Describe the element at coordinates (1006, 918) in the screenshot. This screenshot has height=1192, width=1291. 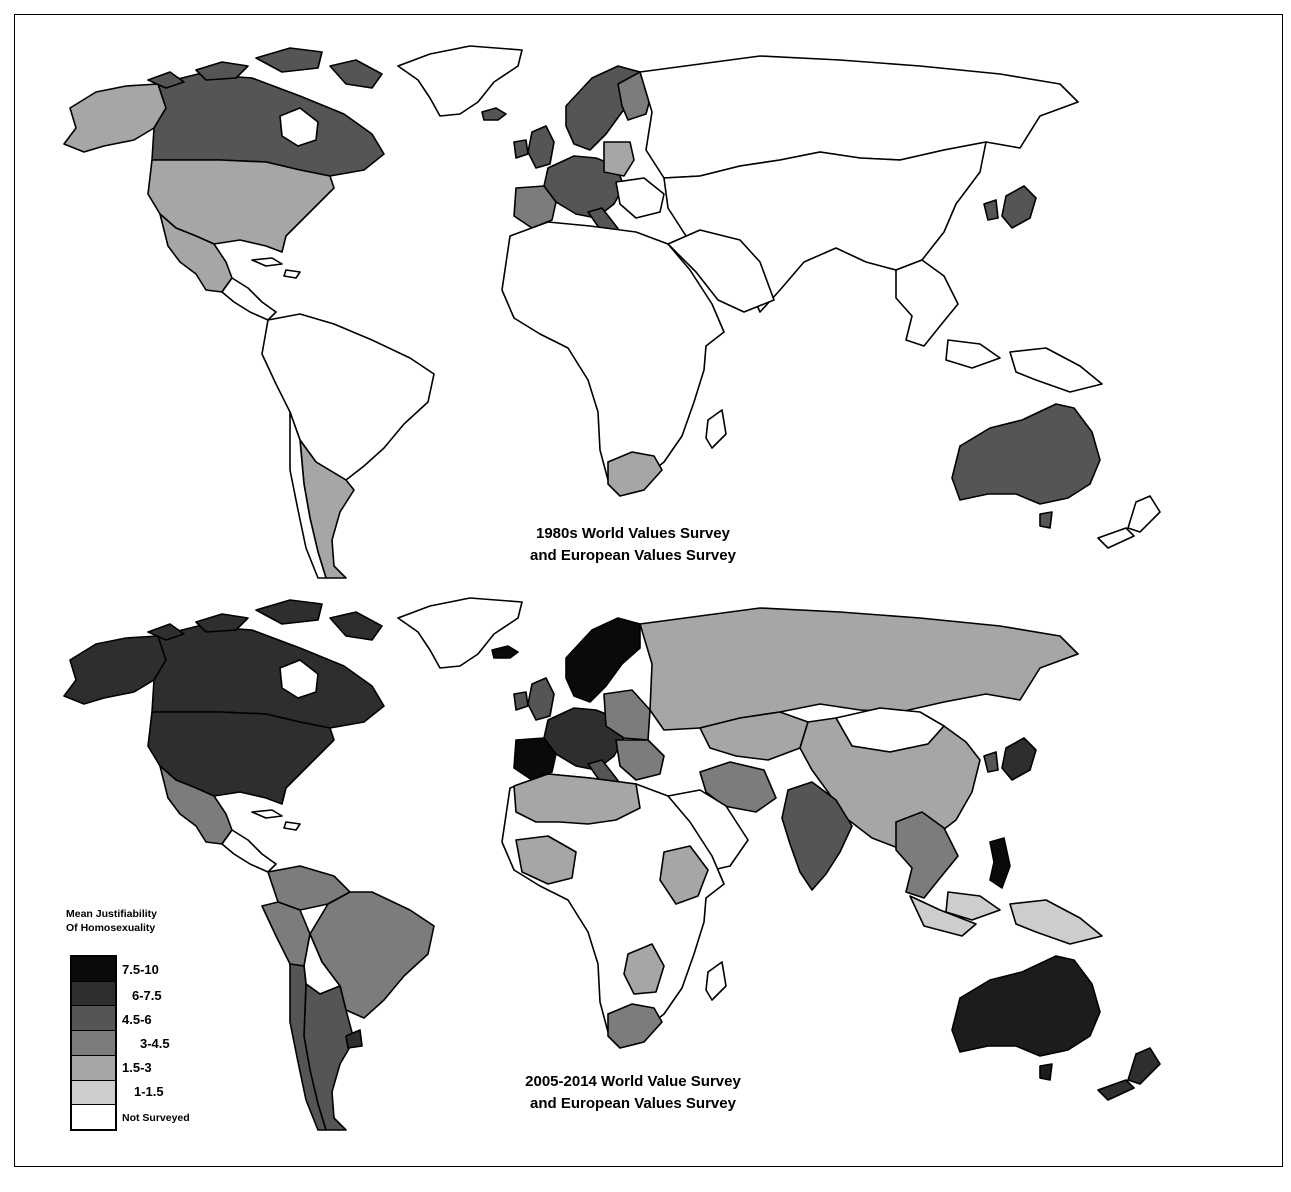
I see `region-indonesia` at that location.